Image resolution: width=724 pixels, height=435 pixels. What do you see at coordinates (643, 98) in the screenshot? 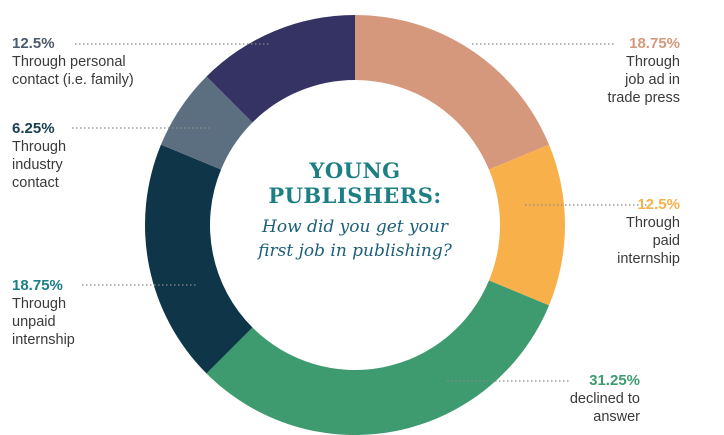
I see `slice-category-label: trade press` at bounding box center [643, 98].